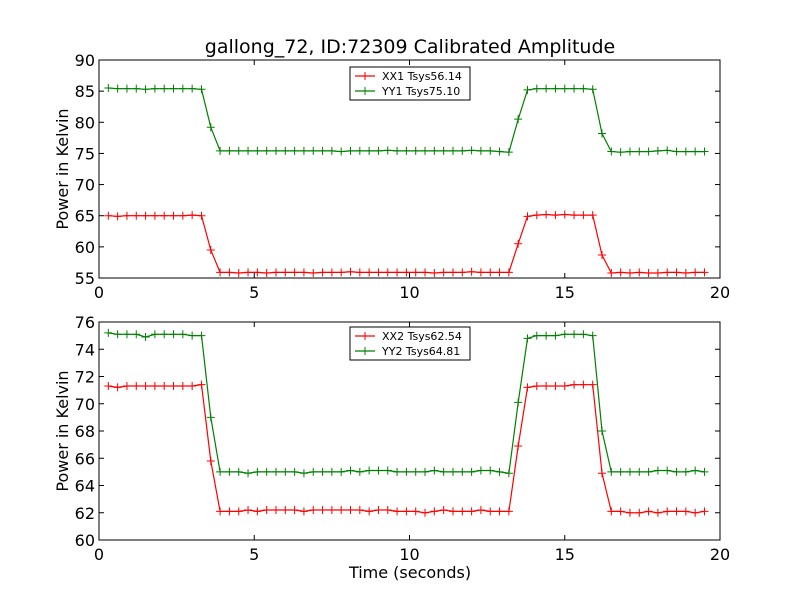 The height and width of the screenshot is (600, 800). Describe the element at coordinates (406, 243) in the screenshot. I see `series-line` at that location.